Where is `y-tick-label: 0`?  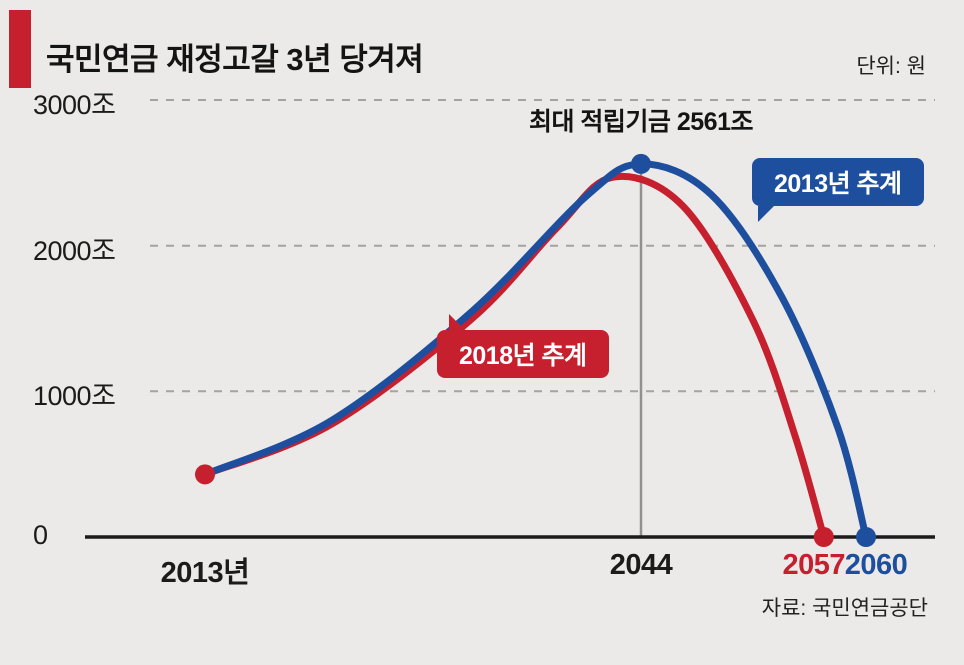
y-tick-label: 0 is located at coordinates (40, 535).